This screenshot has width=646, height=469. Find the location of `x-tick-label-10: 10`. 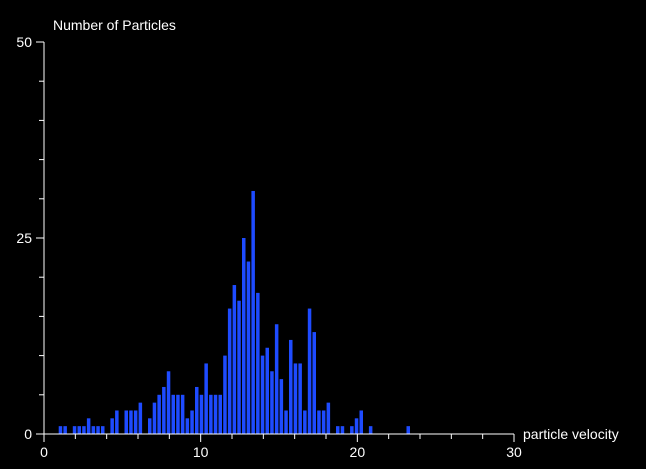

x-tick-label-10: 10 is located at coordinates (201, 452).